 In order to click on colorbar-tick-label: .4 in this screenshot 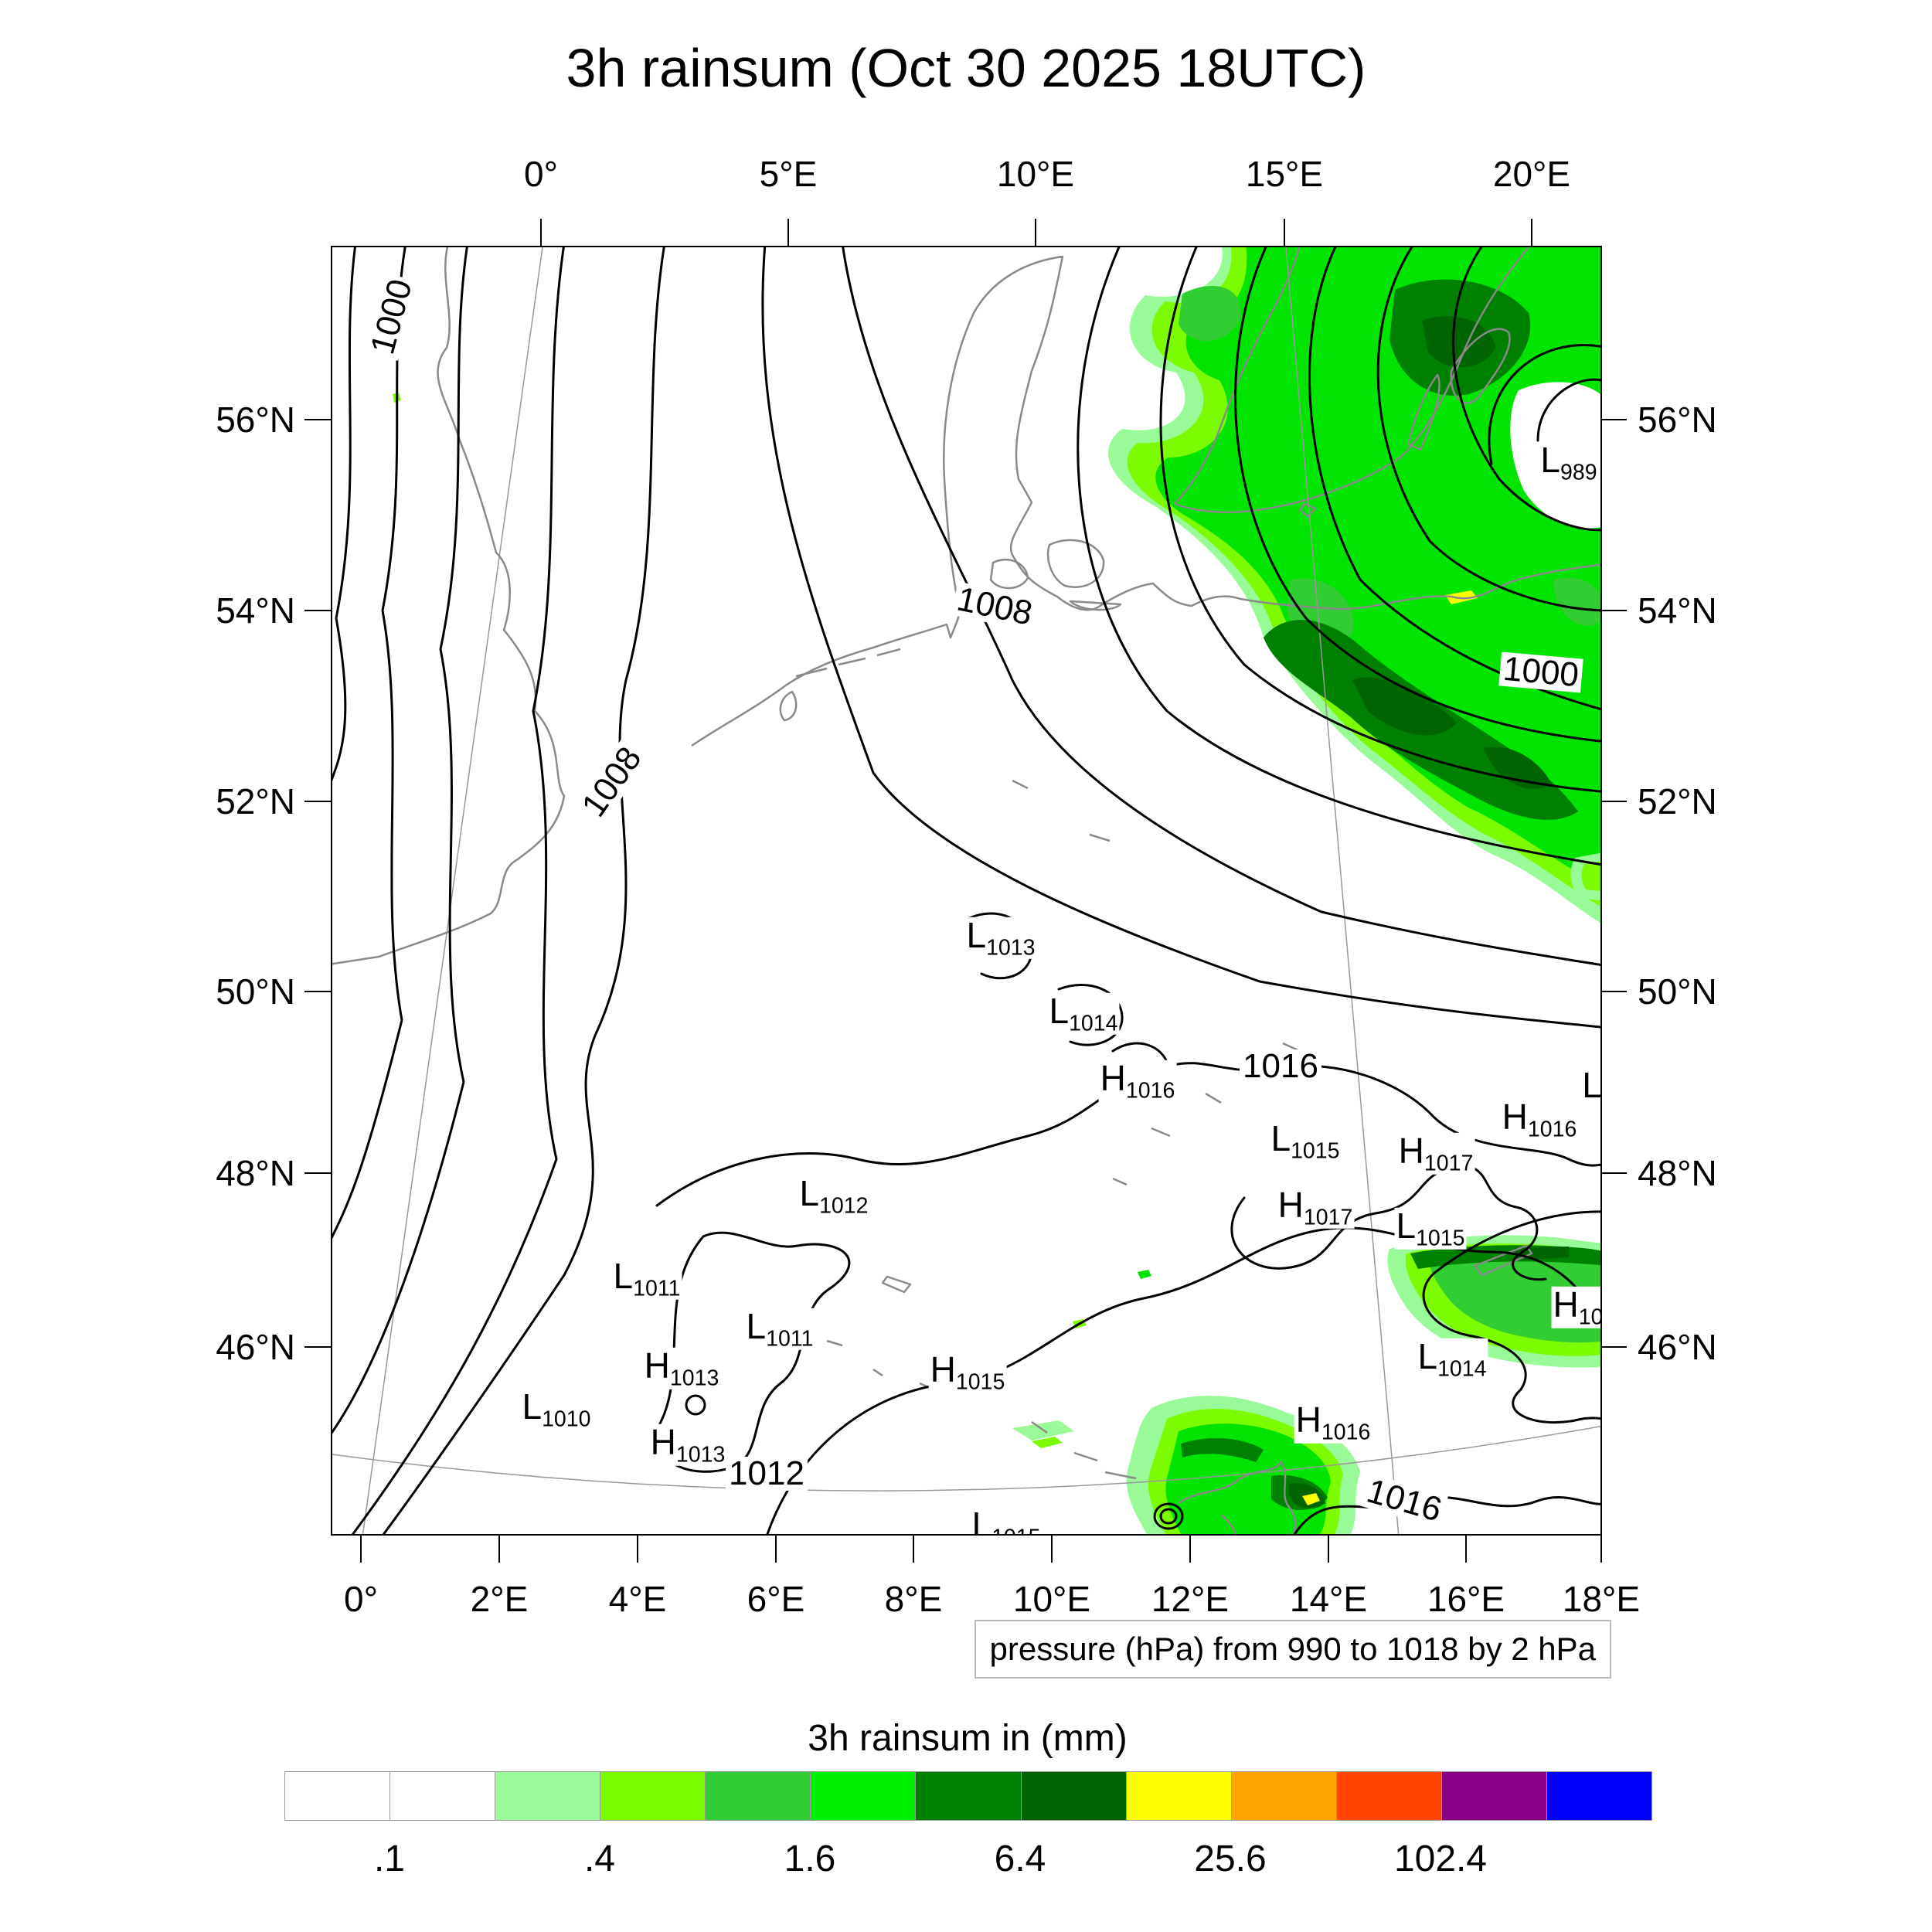, I will do `click(599, 1858)`.